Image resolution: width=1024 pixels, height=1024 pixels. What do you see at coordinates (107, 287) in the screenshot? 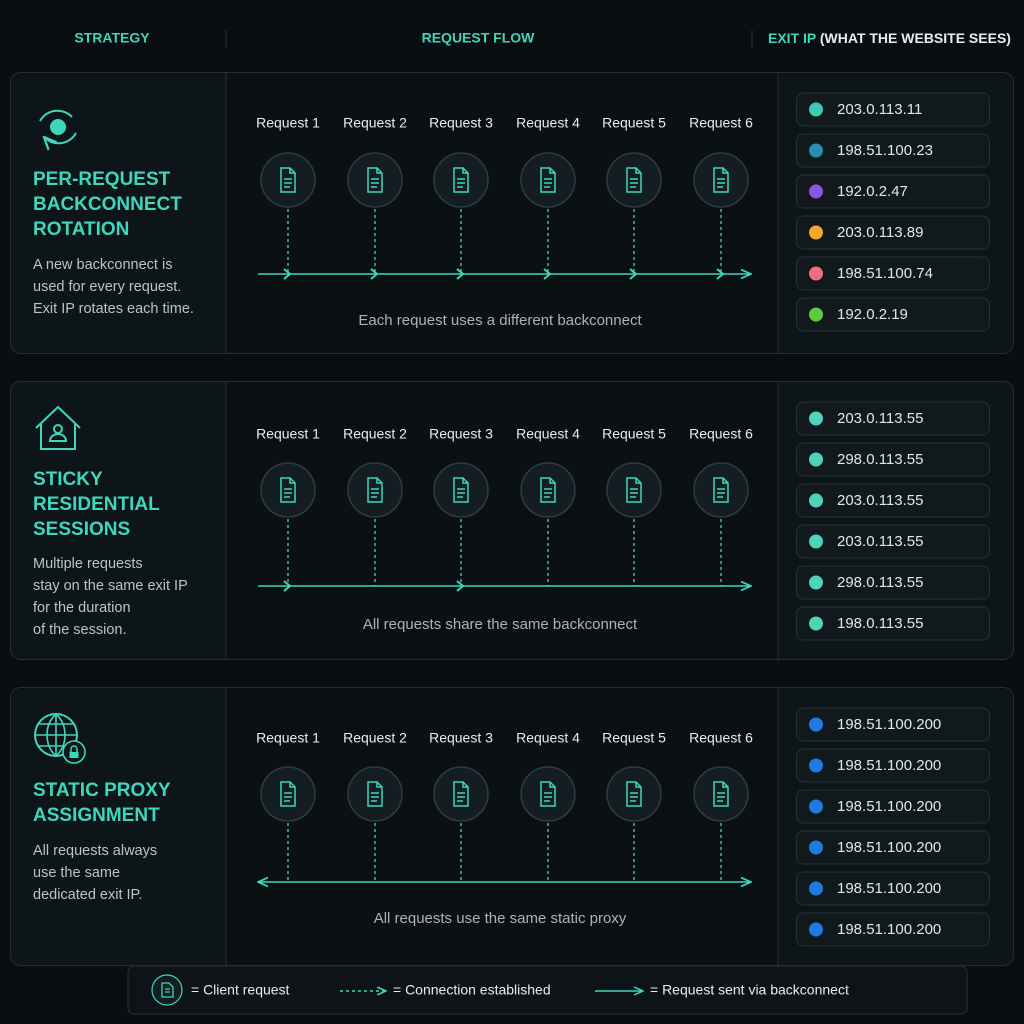
I see `strategy-description: used for every request.` at bounding box center [107, 287].